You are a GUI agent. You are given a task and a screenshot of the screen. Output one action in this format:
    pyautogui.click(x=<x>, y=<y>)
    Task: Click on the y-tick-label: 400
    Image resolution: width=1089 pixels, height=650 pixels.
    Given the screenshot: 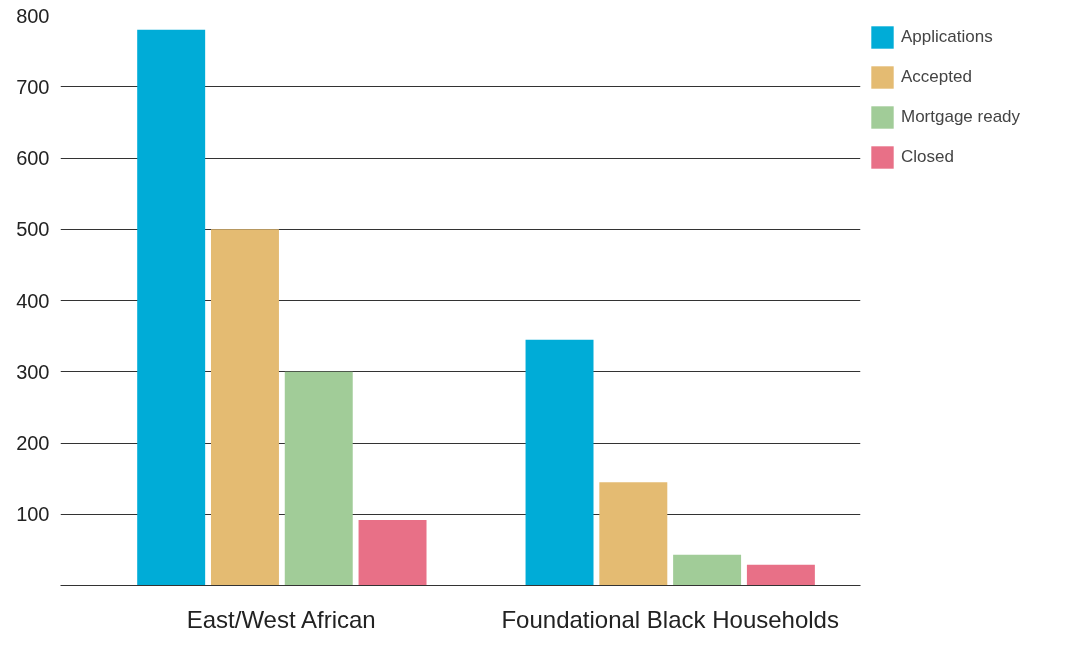 What is the action you would take?
    pyautogui.click(x=33, y=300)
    